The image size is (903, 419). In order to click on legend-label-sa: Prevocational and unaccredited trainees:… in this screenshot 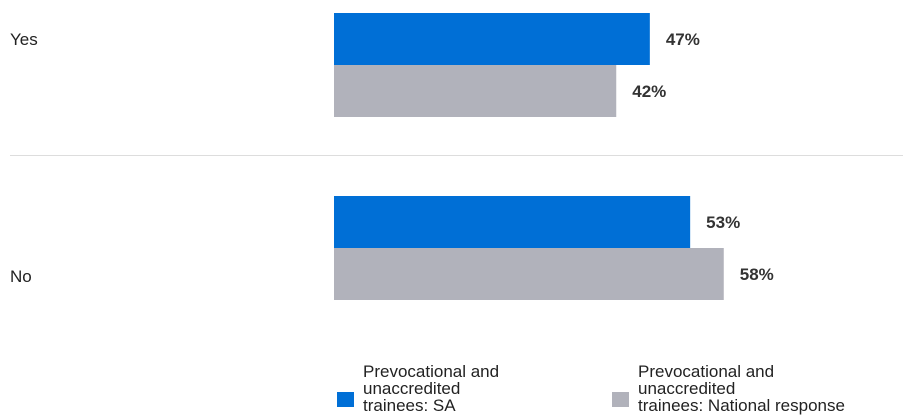, I will do `click(431, 388)`.